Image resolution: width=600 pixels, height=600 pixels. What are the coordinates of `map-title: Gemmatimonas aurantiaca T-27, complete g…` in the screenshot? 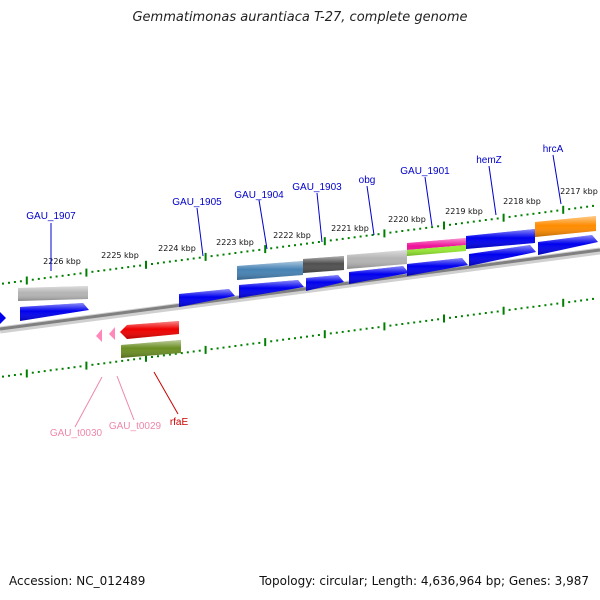 It's located at (300, 17).